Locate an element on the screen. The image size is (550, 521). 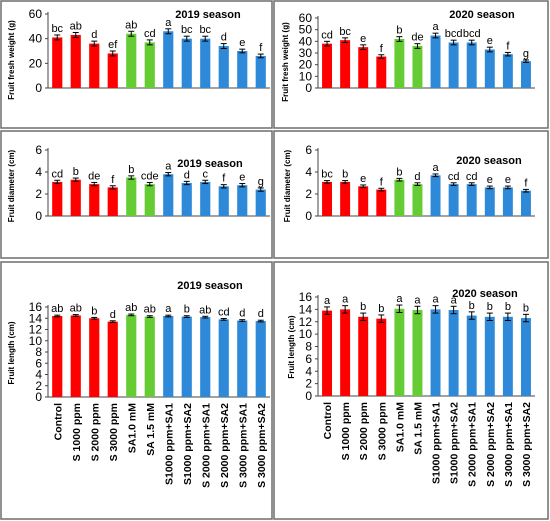
x-tick-label: S 2000 ppm+SA1 is located at coordinates (206, 445).